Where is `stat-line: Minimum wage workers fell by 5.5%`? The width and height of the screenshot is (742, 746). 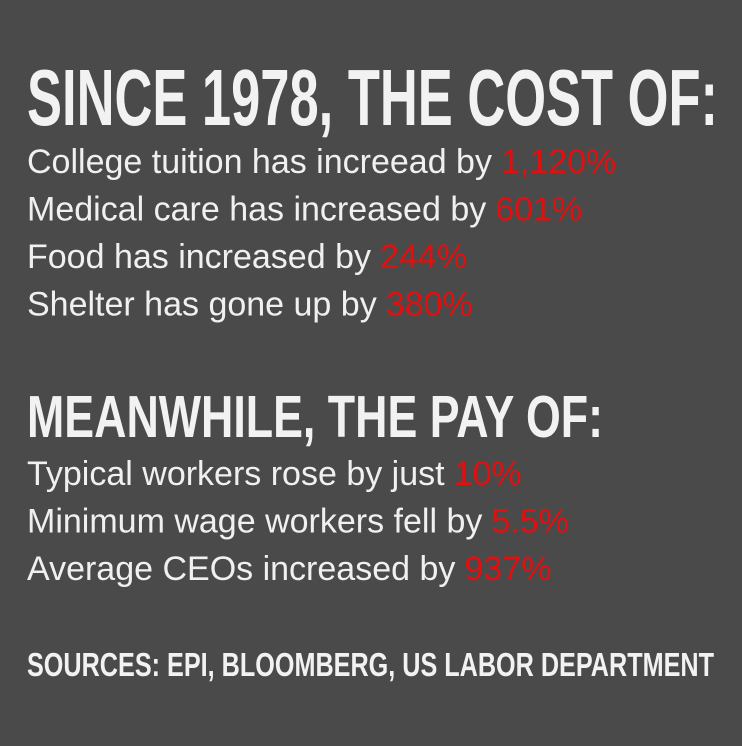
stat-line: Minimum wage workers fell by 5.5% is located at coordinates (298, 522).